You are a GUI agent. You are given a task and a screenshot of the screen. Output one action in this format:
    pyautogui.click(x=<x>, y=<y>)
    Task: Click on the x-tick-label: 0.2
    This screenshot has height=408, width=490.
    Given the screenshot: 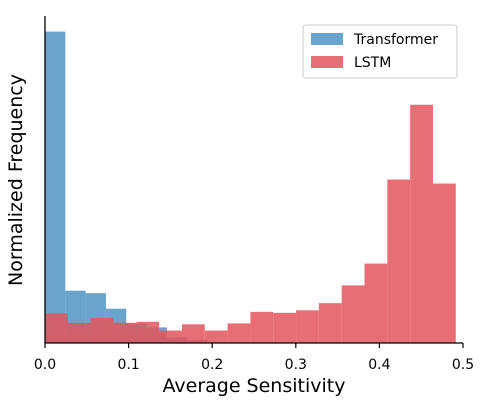 What is the action you would take?
    pyautogui.click(x=212, y=365)
    